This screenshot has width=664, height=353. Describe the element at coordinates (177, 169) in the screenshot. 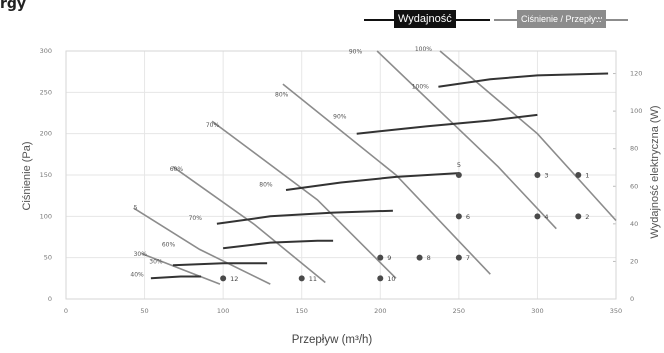

I see `curve-label-pressure-4: 60%` at that location.